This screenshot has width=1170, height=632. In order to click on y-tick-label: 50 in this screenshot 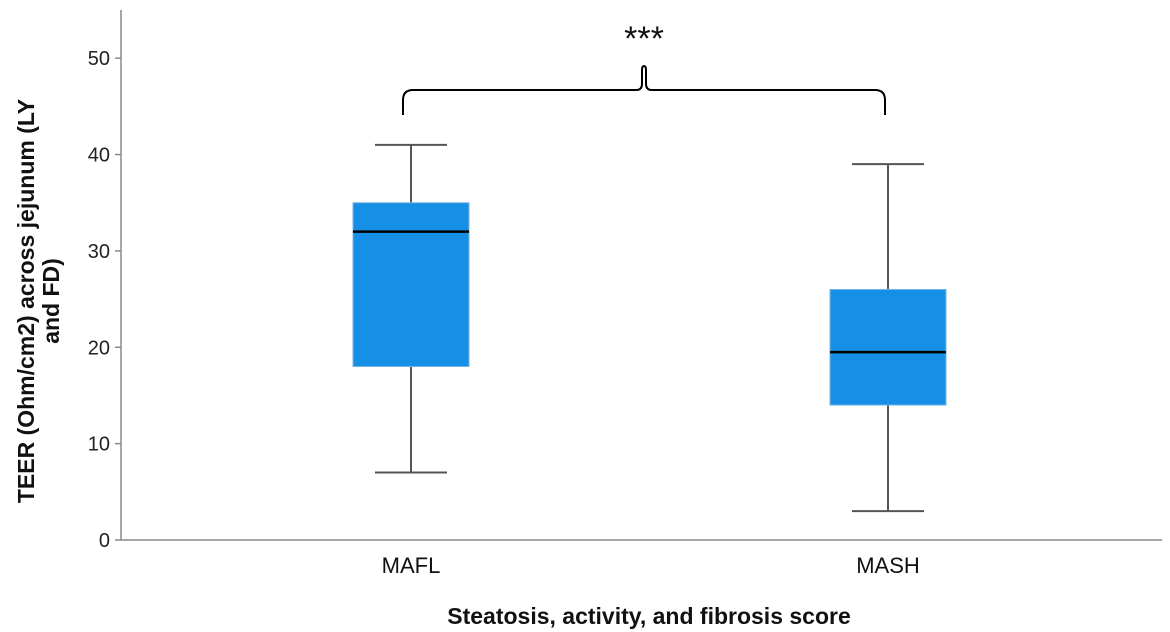, I will do `click(99, 59)`.